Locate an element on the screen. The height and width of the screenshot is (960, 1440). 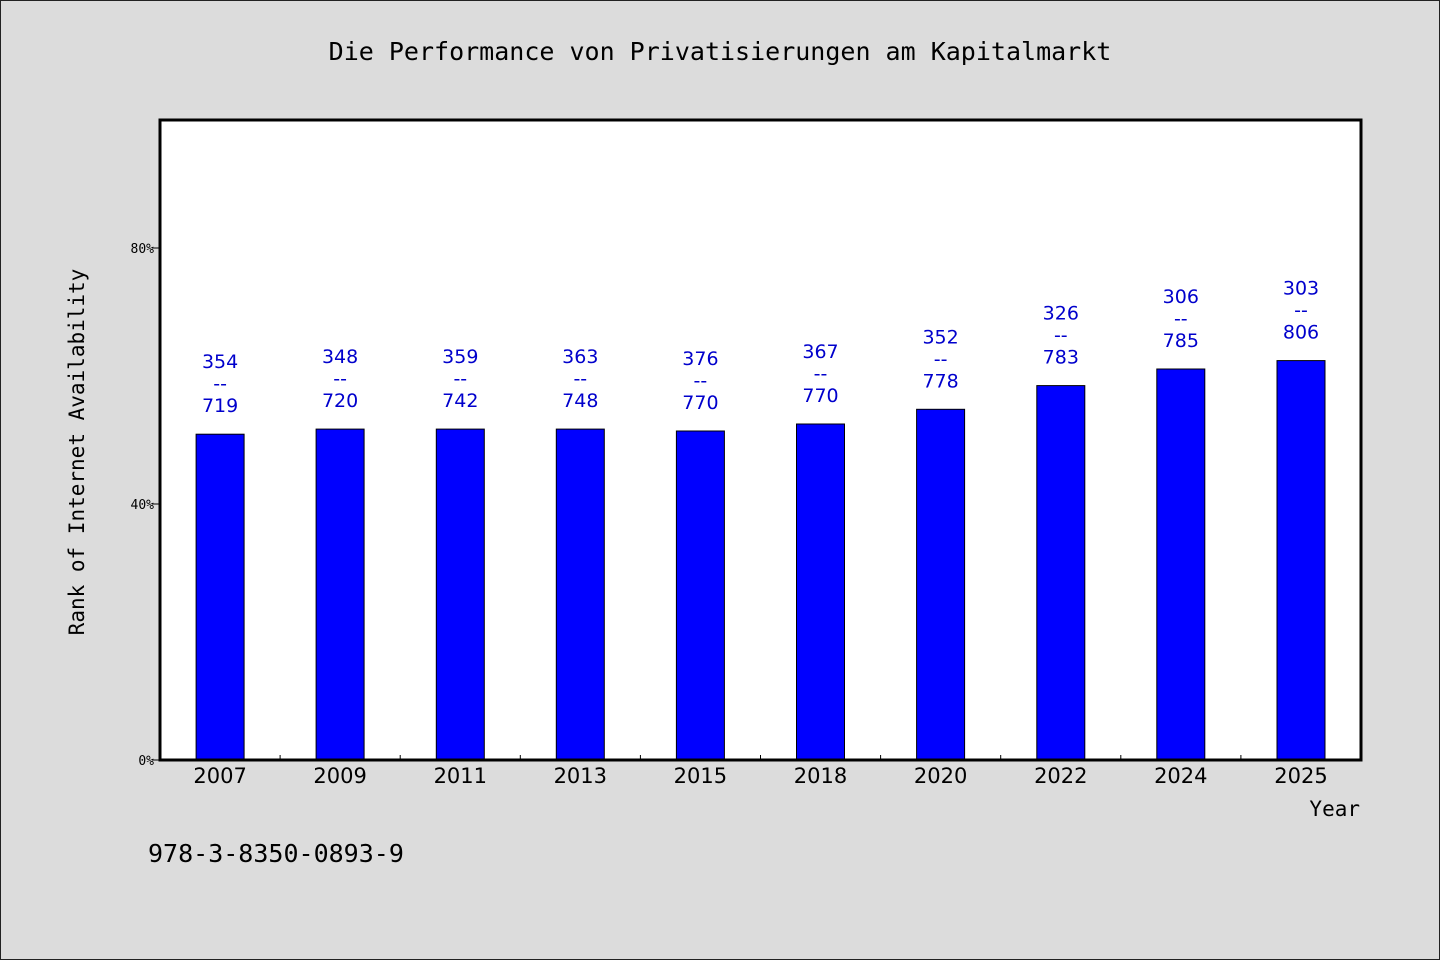
data-label-bottom-2020: 778 is located at coordinates (940, 381).